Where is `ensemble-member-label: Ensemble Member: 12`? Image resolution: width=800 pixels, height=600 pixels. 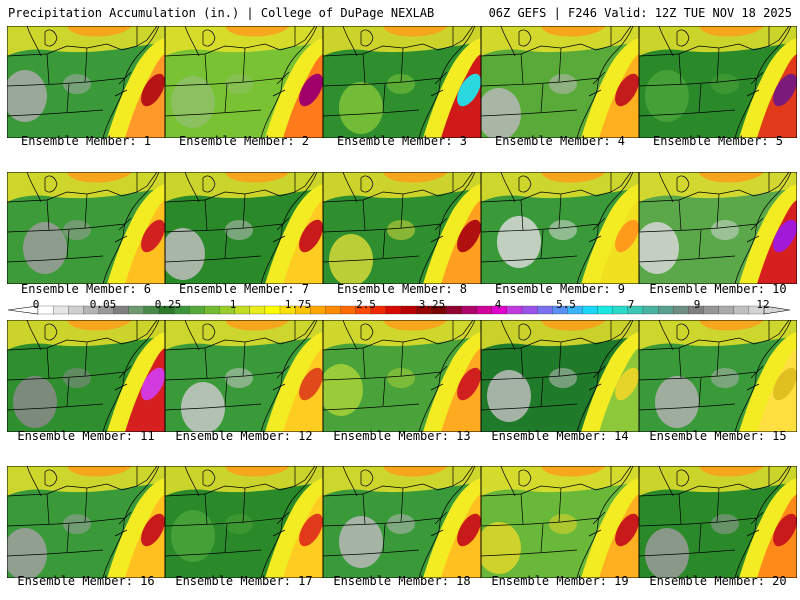 ensemble-member-label: Ensemble Member: 12 is located at coordinates (244, 436).